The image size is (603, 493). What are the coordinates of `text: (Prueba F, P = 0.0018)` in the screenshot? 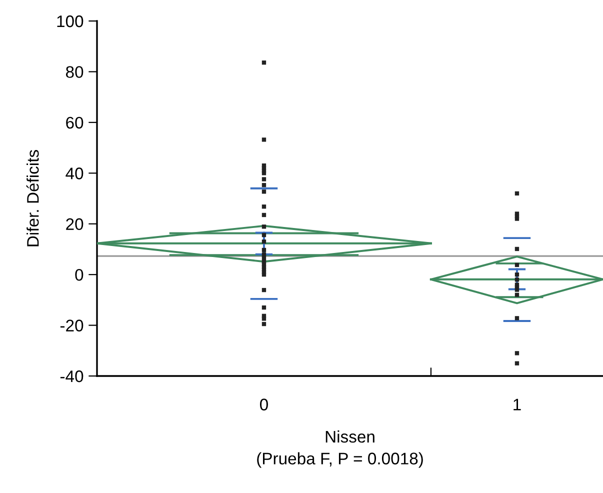 It's located at (340, 460).